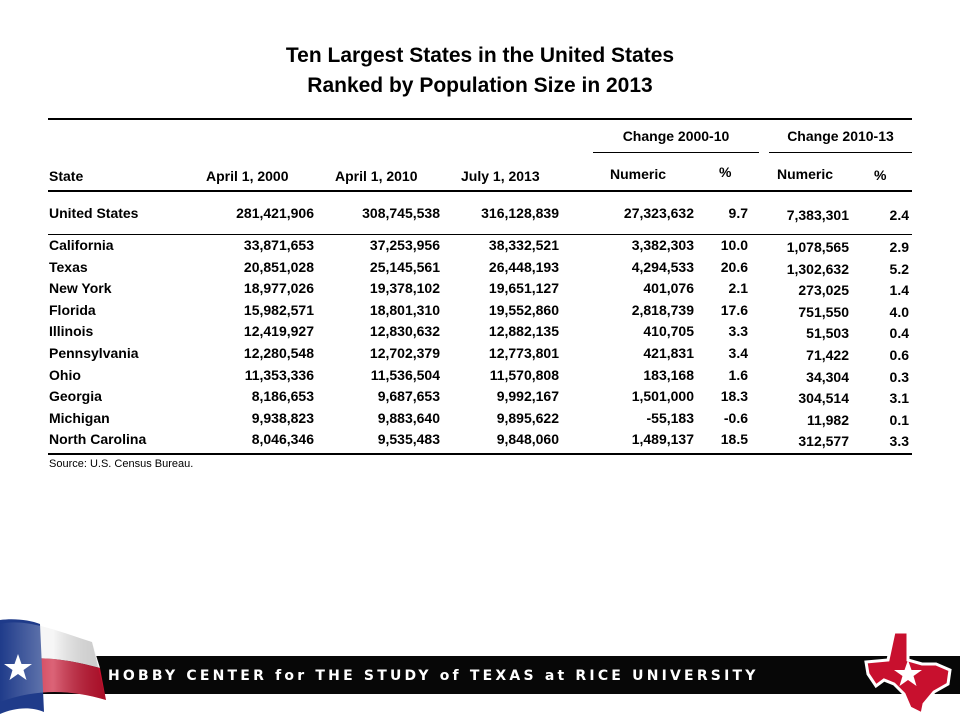 This screenshot has width=960, height=720. Describe the element at coordinates (827, 355) in the screenshot. I see `cell-num-2010-13: 71,422` at that location.